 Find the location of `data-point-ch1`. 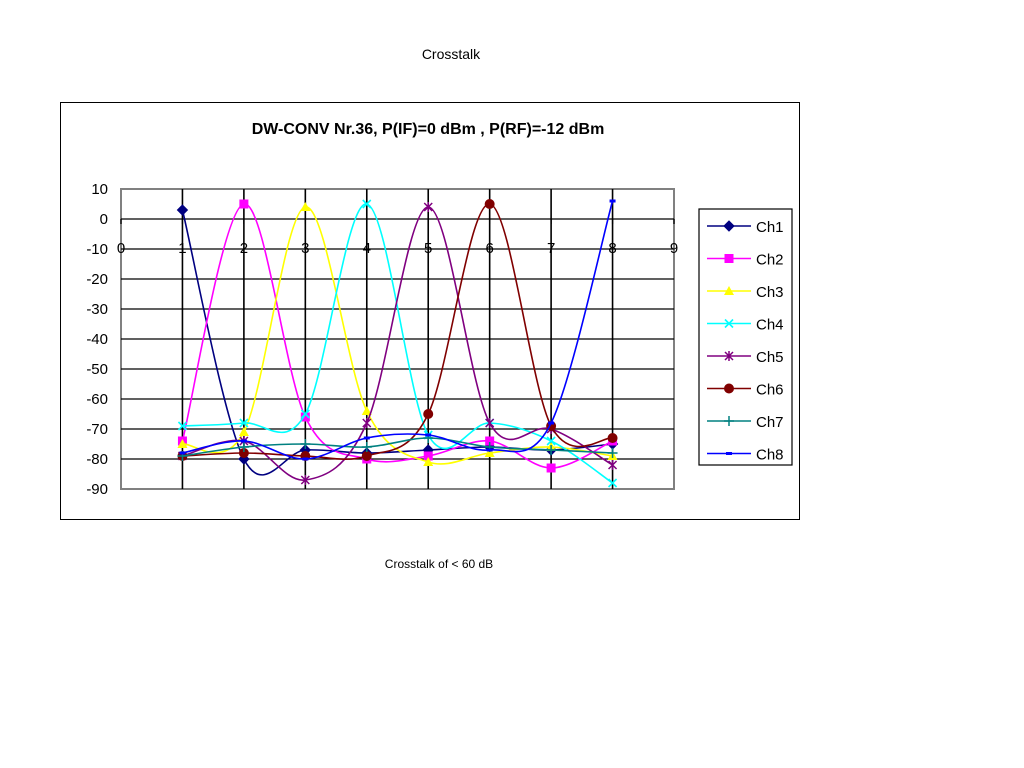

data-point-ch1 is located at coordinates (182, 210).